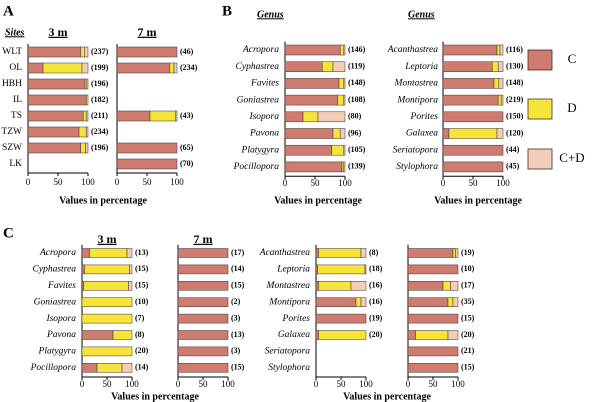 The image size is (600, 402). I want to click on count-label: (199), so click(100, 67).